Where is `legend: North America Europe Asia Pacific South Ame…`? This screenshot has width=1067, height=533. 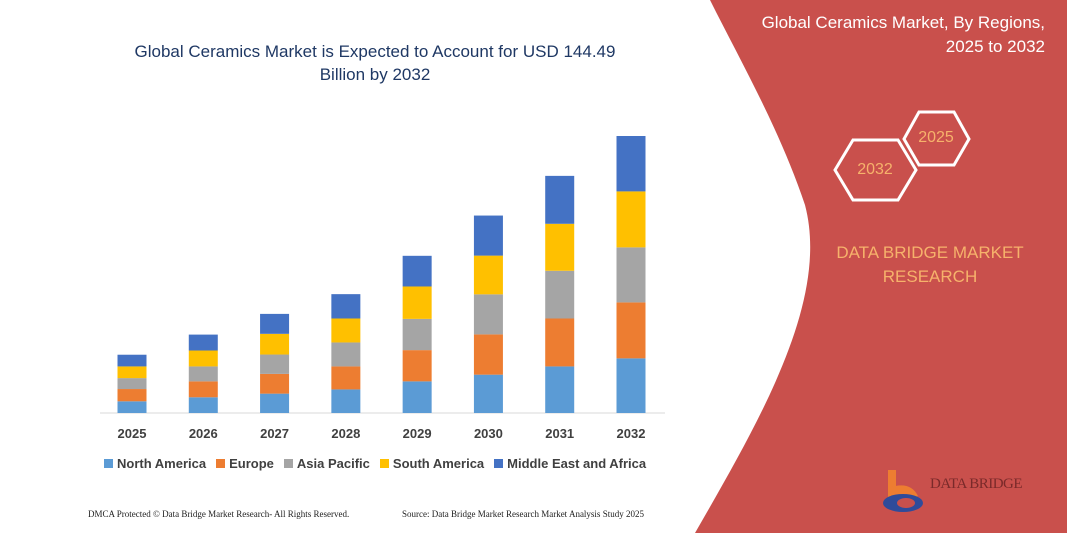
legend: North America Europe Asia Pacific South Ame… is located at coordinates (375, 463).